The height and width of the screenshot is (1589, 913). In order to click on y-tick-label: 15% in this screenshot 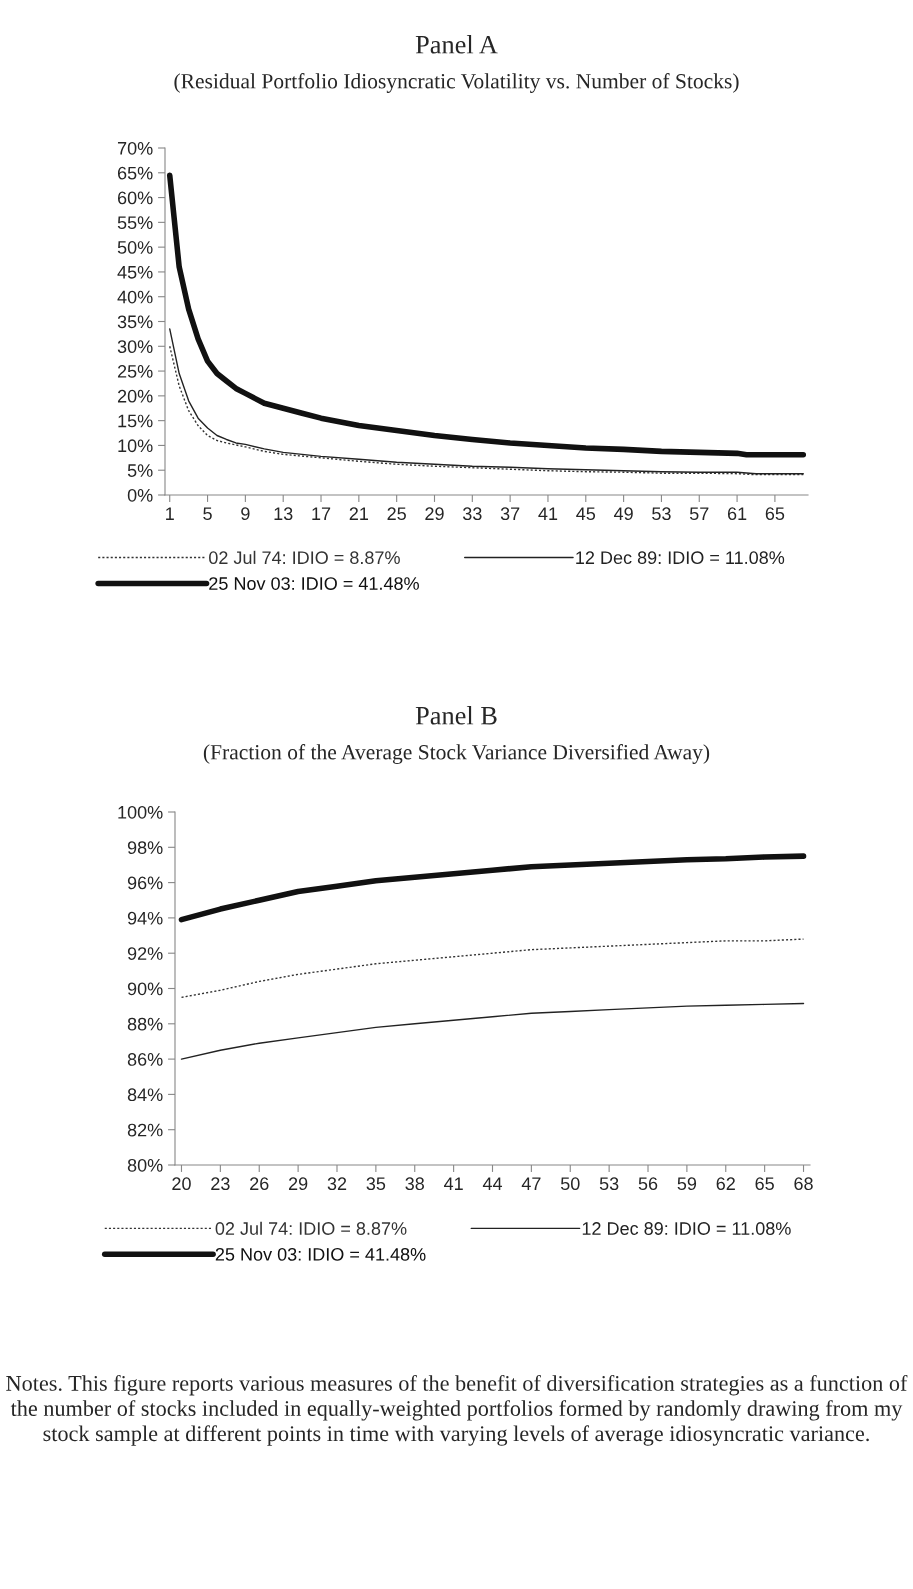, I will do `click(135, 421)`.